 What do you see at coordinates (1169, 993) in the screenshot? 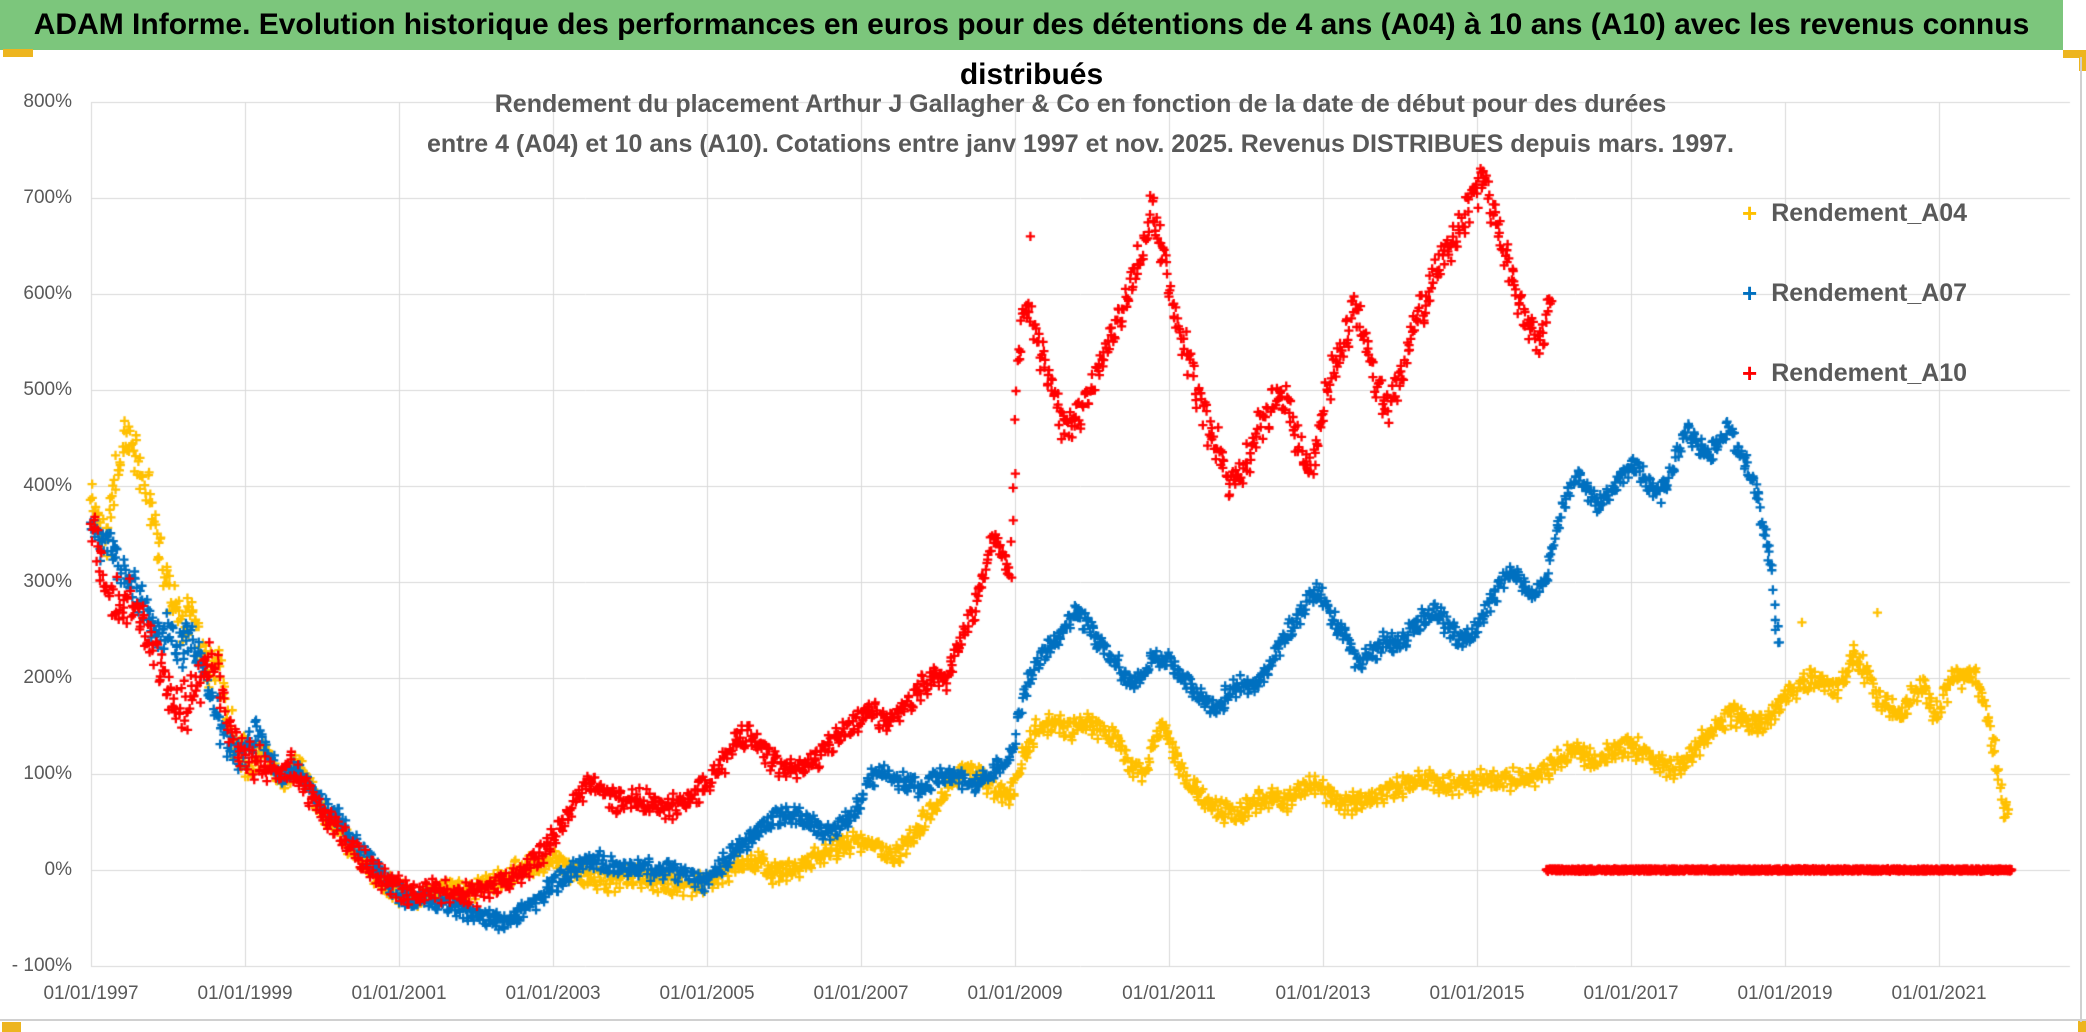
I see `x-tick-label: 01/01/2011` at bounding box center [1169, 993].